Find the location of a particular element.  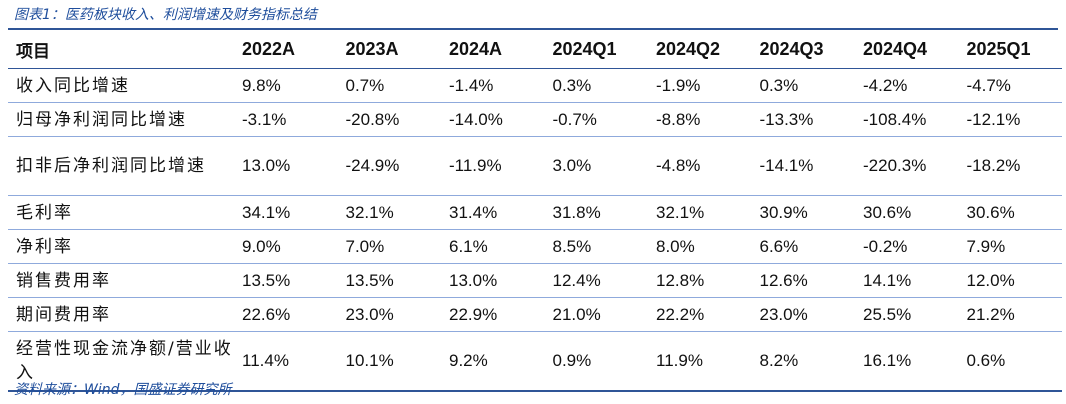

row-label: 扣非后净利润同比增速 is located at coordinates (121, 166).